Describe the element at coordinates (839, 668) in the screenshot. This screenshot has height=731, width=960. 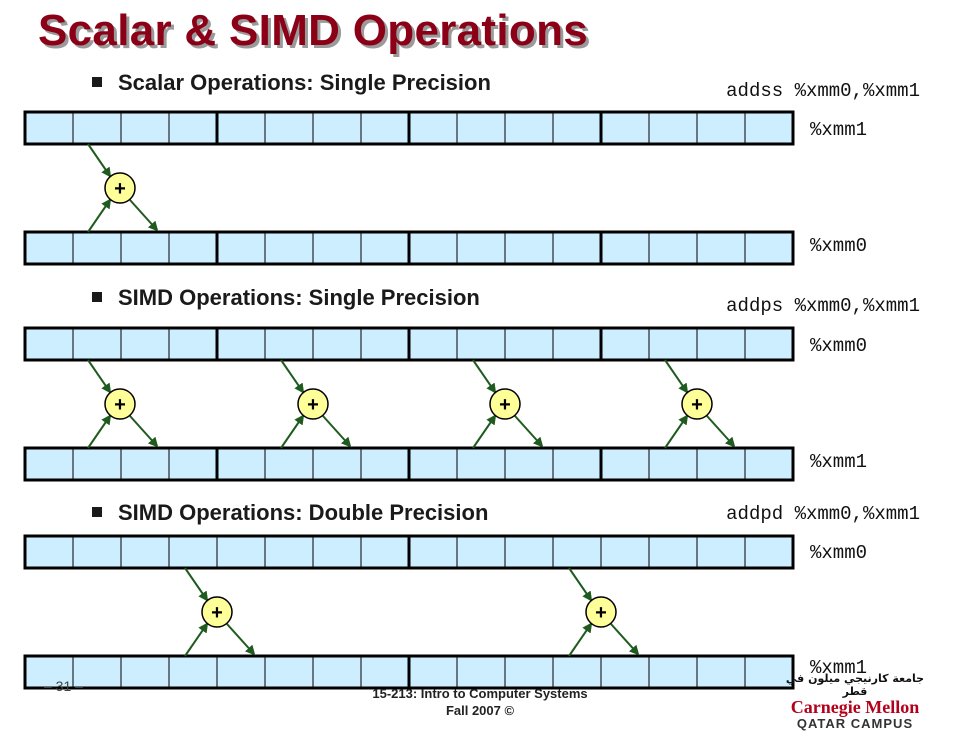
I see `register-label-bottom-simd-double: %xmm1` at that location.